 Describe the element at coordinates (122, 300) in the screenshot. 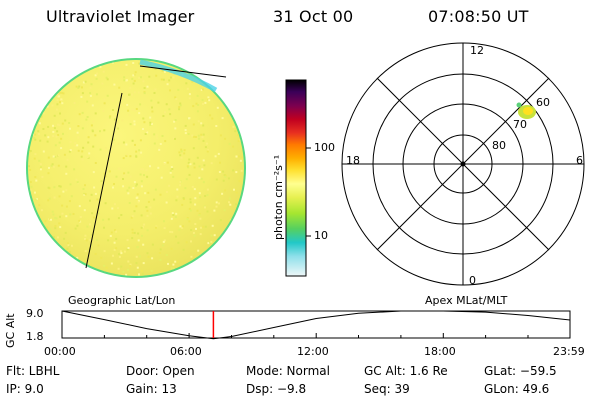

I see `strip-left-title: Geographic Lat/Lon` at that location.